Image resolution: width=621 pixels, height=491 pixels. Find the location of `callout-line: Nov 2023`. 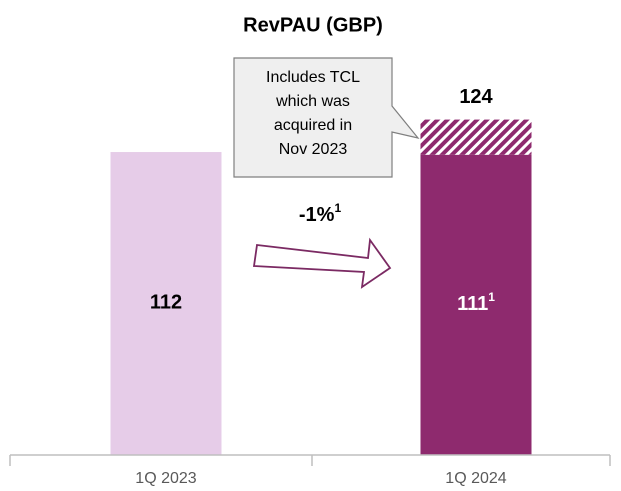

callout-line: Nov 2023 is located at coordinates (313, 149).